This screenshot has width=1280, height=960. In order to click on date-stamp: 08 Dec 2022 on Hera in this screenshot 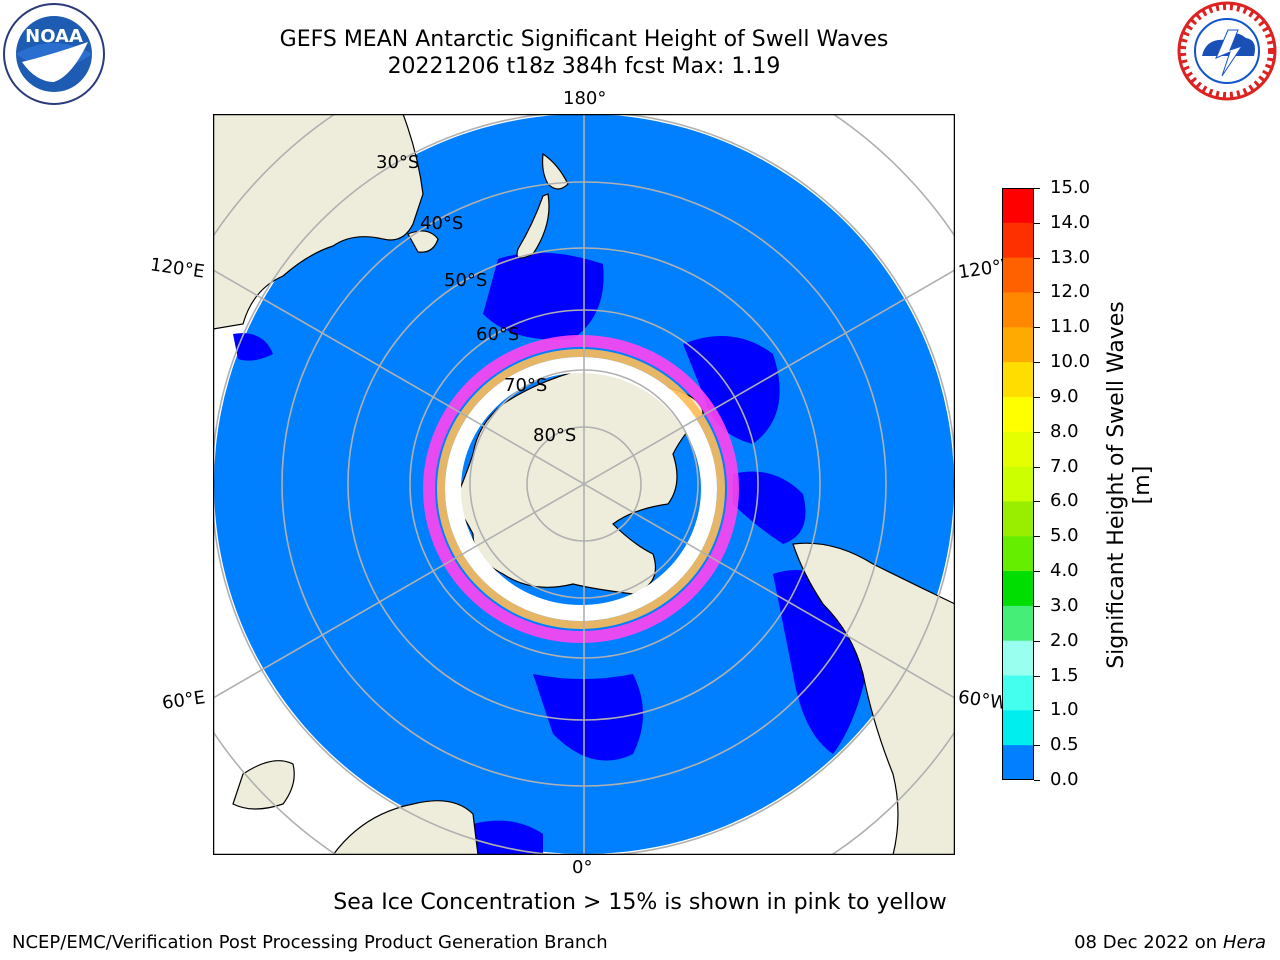, I will do `click(1170, 942)`.